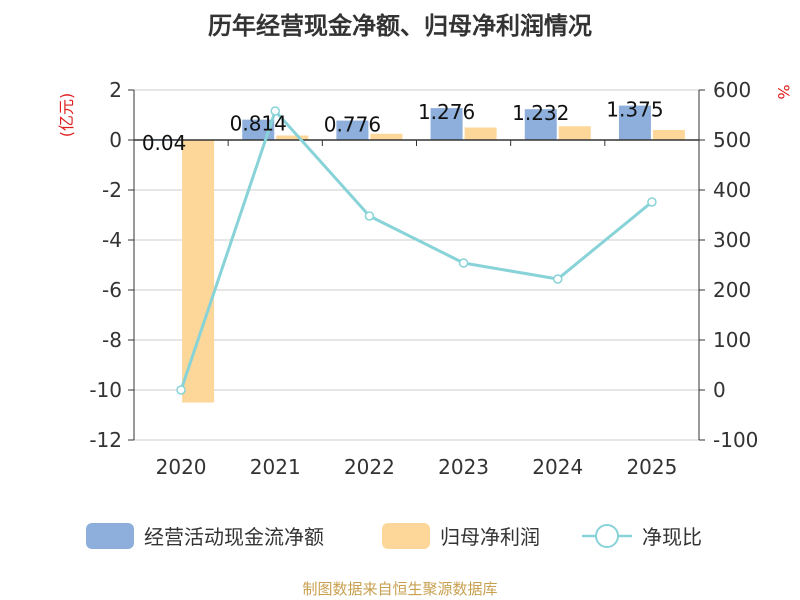 The width and height of the screenshot is (800, 600). I want to click on bar-value-label: 0.814, so click(258, 124).